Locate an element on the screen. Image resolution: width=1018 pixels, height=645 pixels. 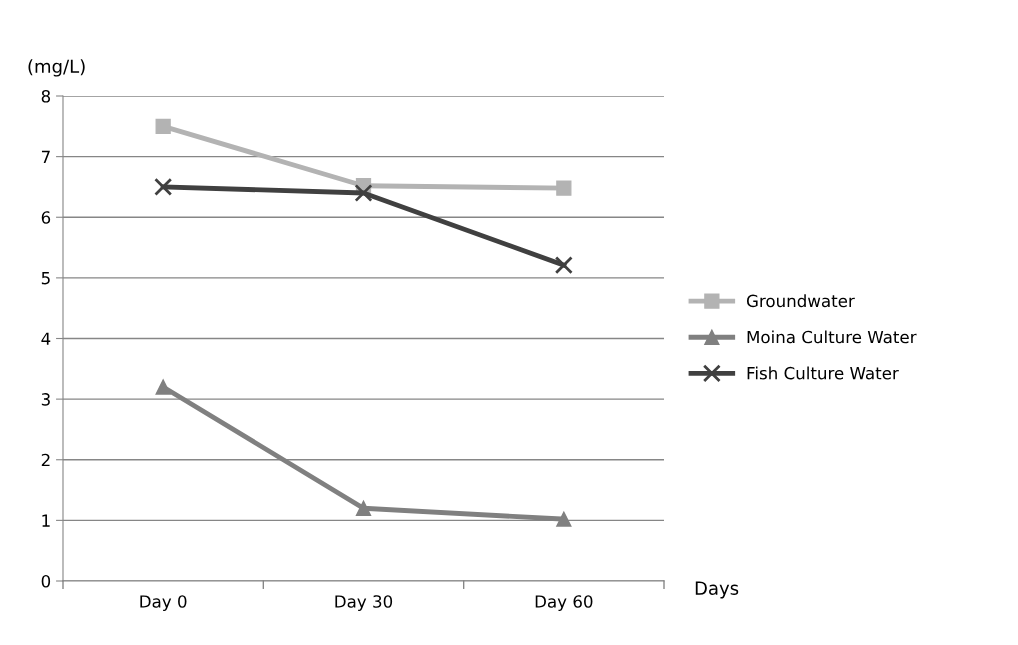
y-tick-label: 7 is located at coordinates (45, 156).